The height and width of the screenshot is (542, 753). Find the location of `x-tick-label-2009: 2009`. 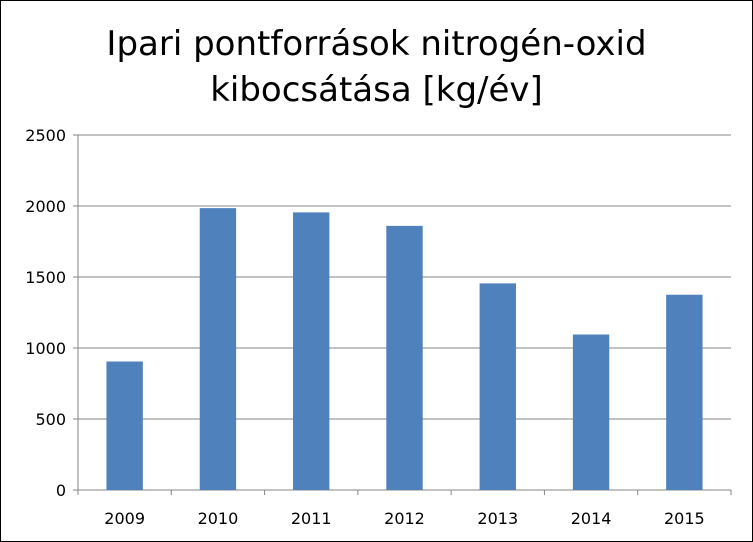

x-tick-label-2009: 2009 is located at coordinates (124, 518).